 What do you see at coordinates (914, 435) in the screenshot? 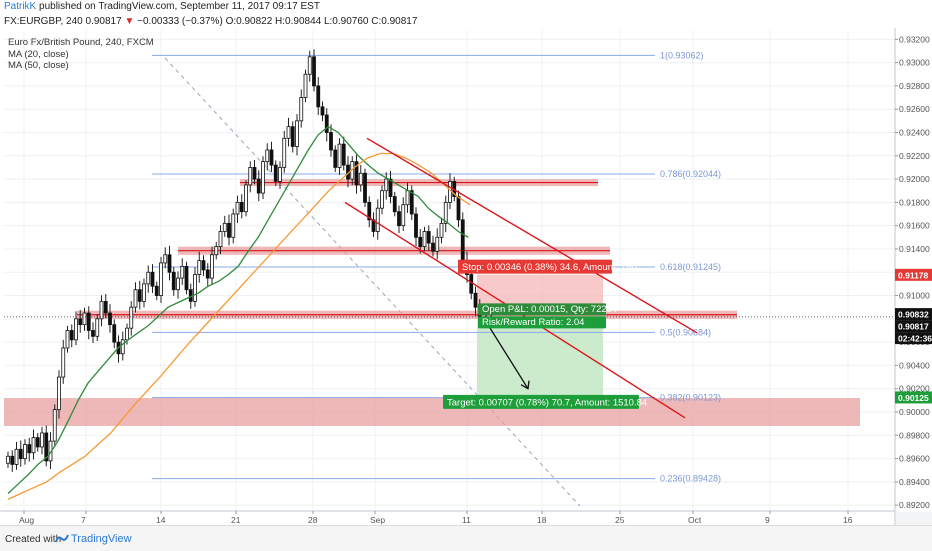
I see `price-axis-label: 0.89800` at bounding box center [914, 435].